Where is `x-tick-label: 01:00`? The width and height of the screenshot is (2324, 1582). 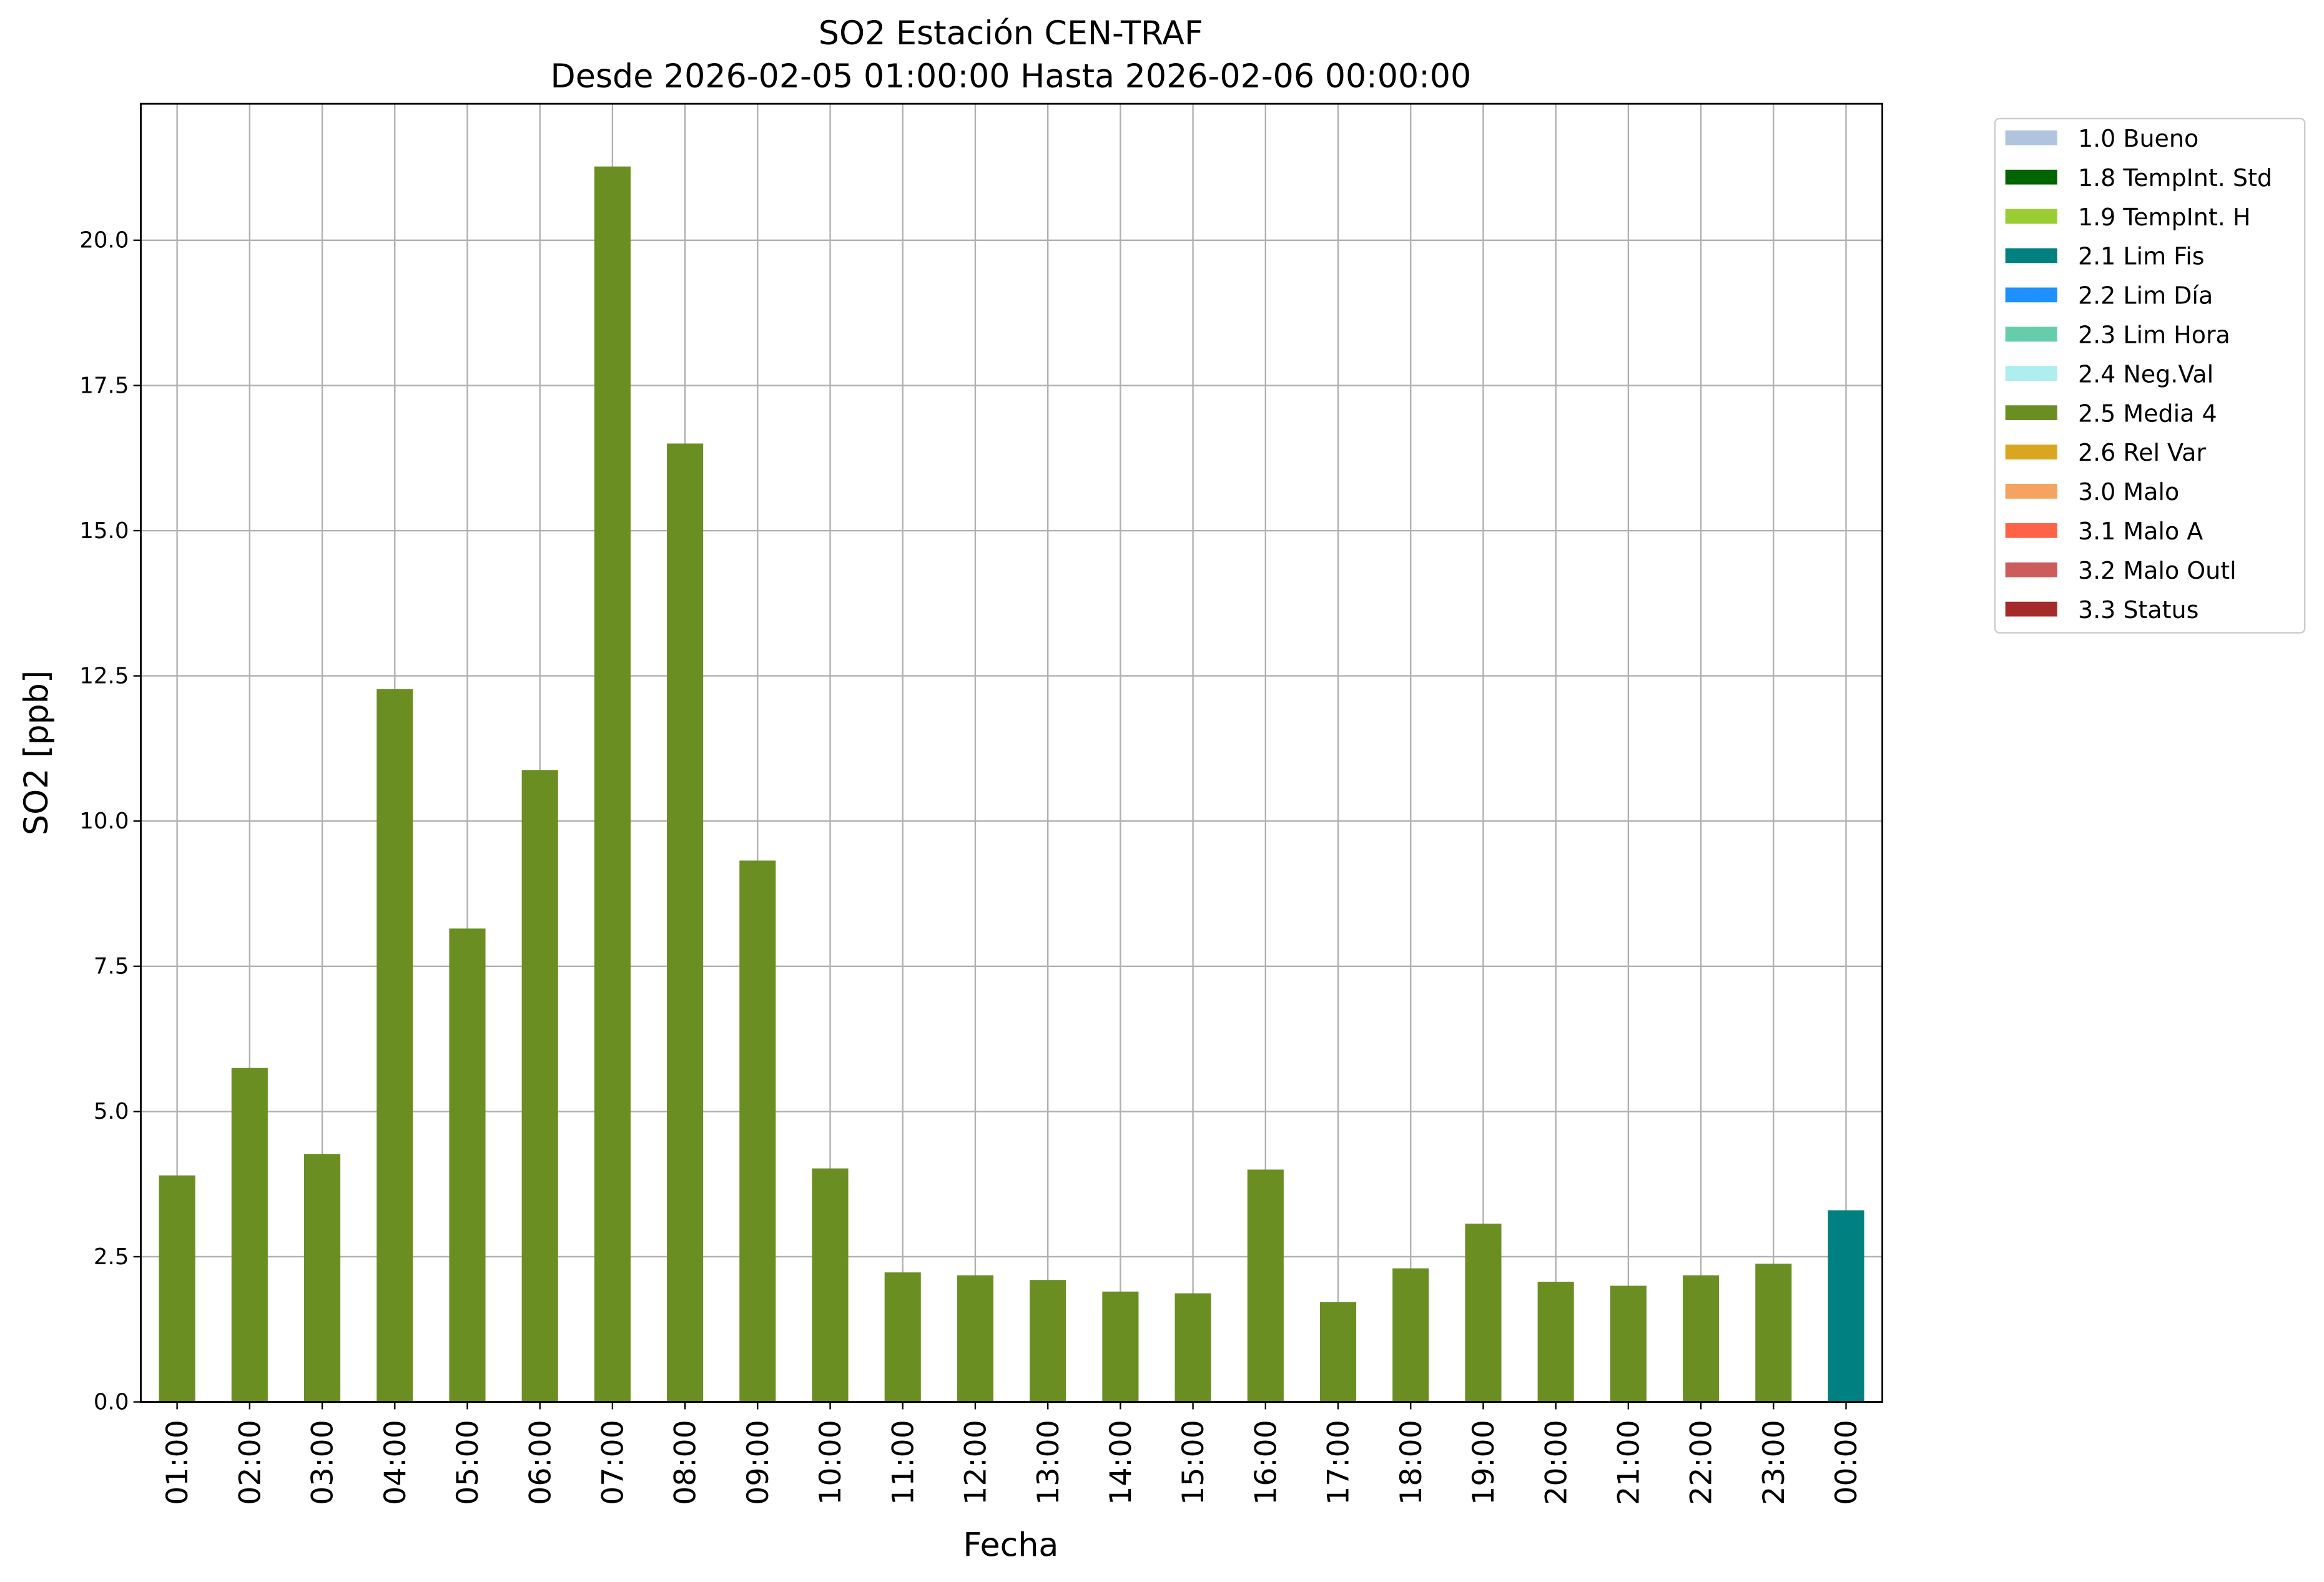
x-tick-label: 01:00 is located at coordinates (177, 1462).